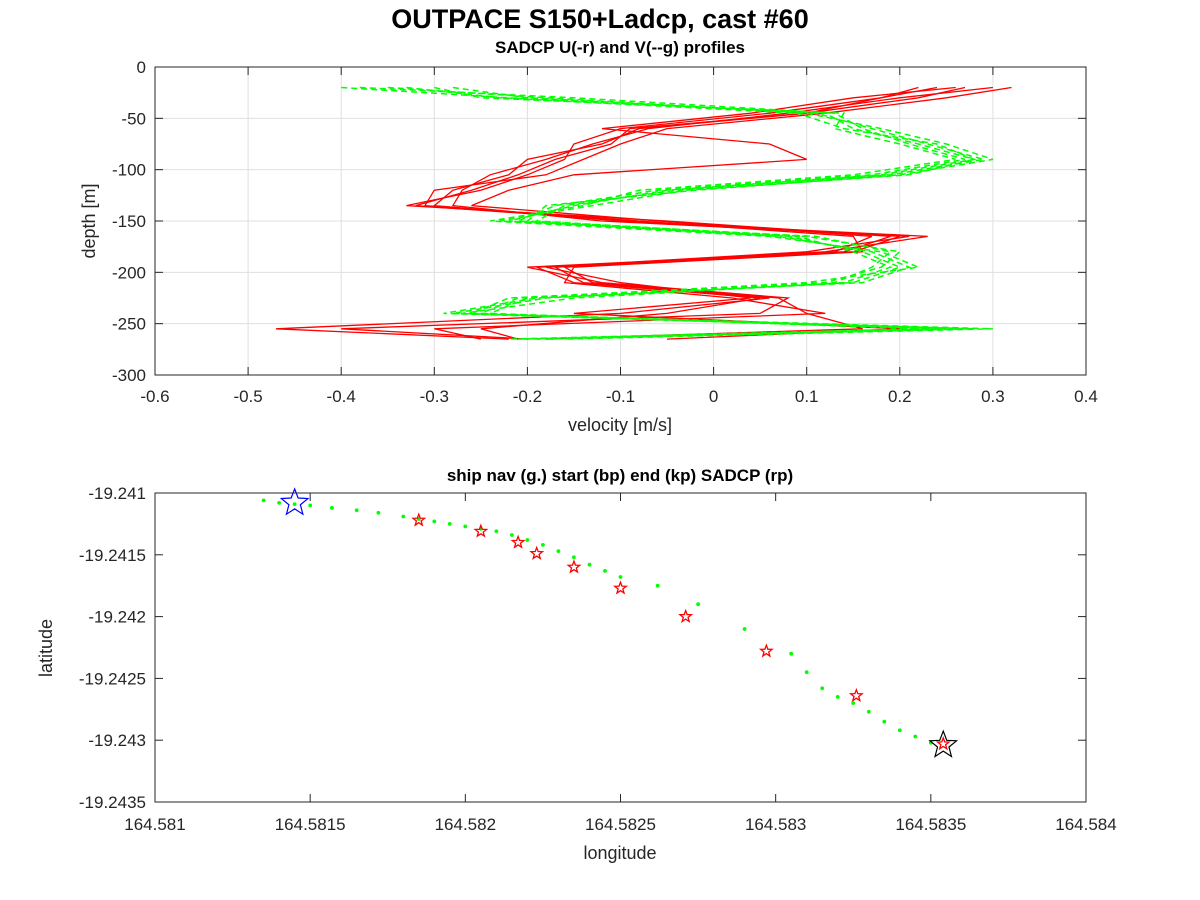 The height and width of the screenshot is (900, 1200). I want to click on profile-x-tick-label: 0.4, so click(1086, 396).